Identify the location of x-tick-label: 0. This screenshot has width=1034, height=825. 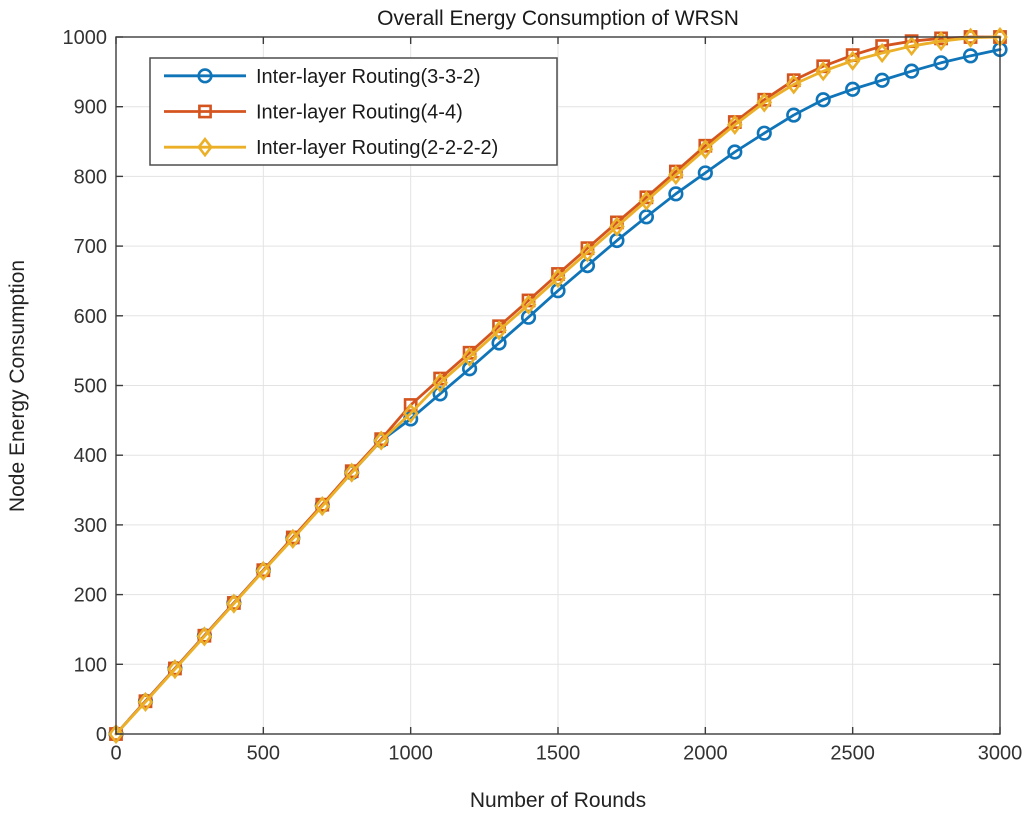
(115, 754).